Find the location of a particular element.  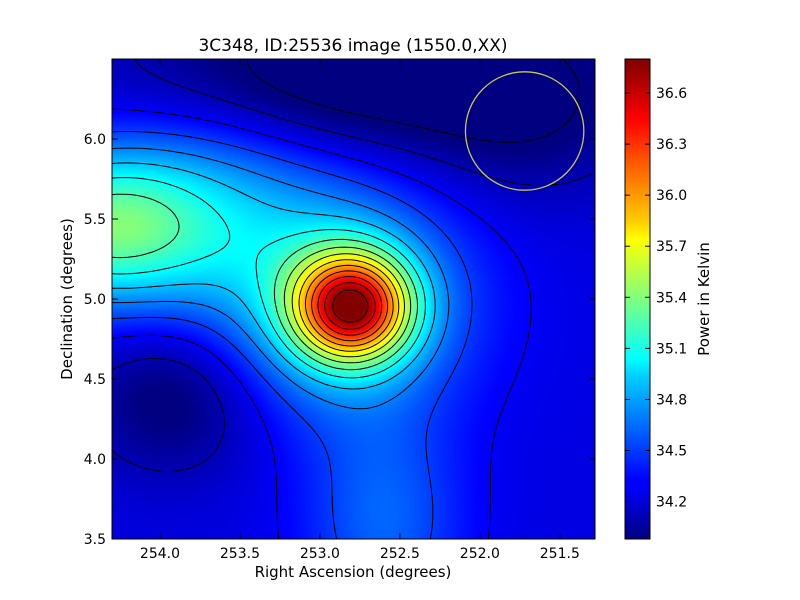

x-tick-label: 252.5 is located at coordinates (400, 554).